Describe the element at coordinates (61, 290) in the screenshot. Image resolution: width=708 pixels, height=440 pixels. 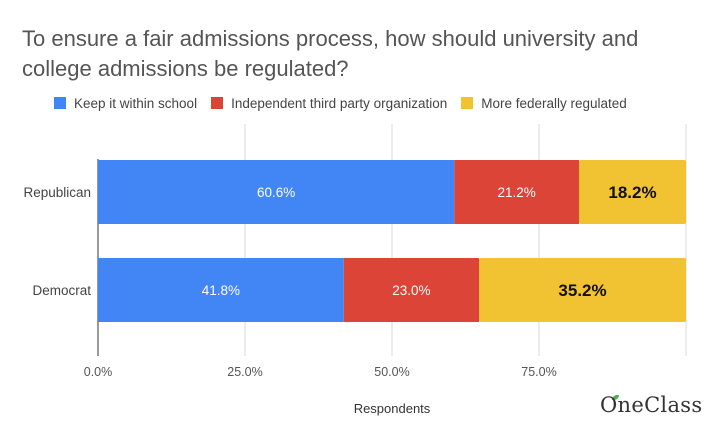
I see `category-label: Democrat` at that location.